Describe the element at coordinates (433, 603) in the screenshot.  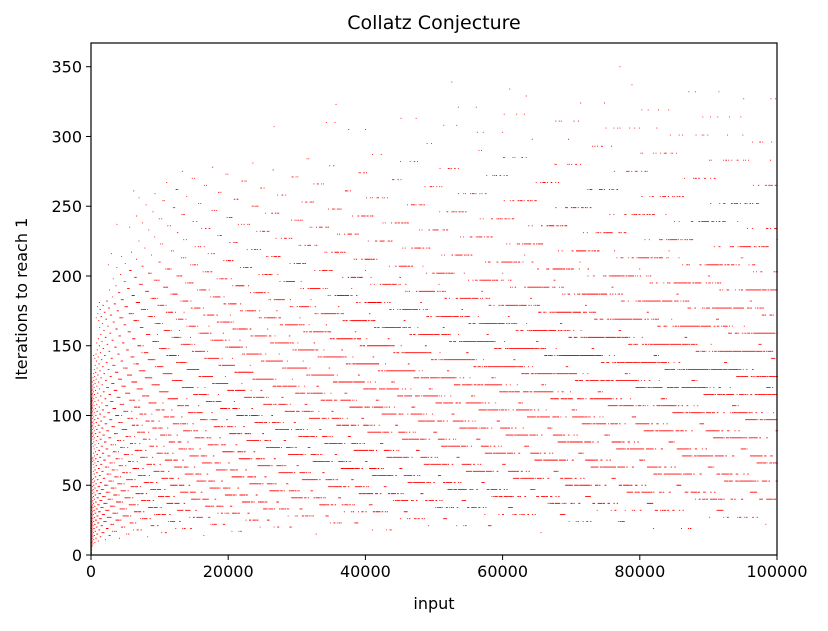
I see `x-axis-label: input` at that location.